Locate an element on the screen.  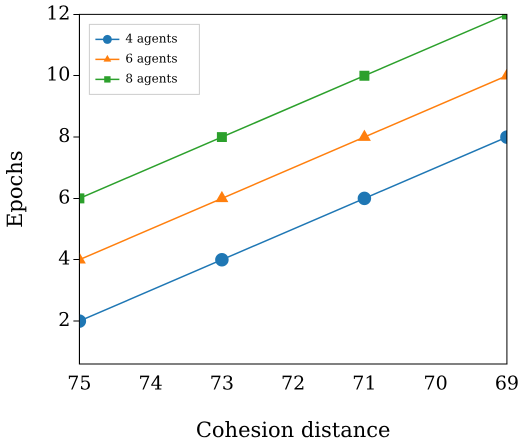
x-tick-label: 75 is located at coordinates (79, 383).